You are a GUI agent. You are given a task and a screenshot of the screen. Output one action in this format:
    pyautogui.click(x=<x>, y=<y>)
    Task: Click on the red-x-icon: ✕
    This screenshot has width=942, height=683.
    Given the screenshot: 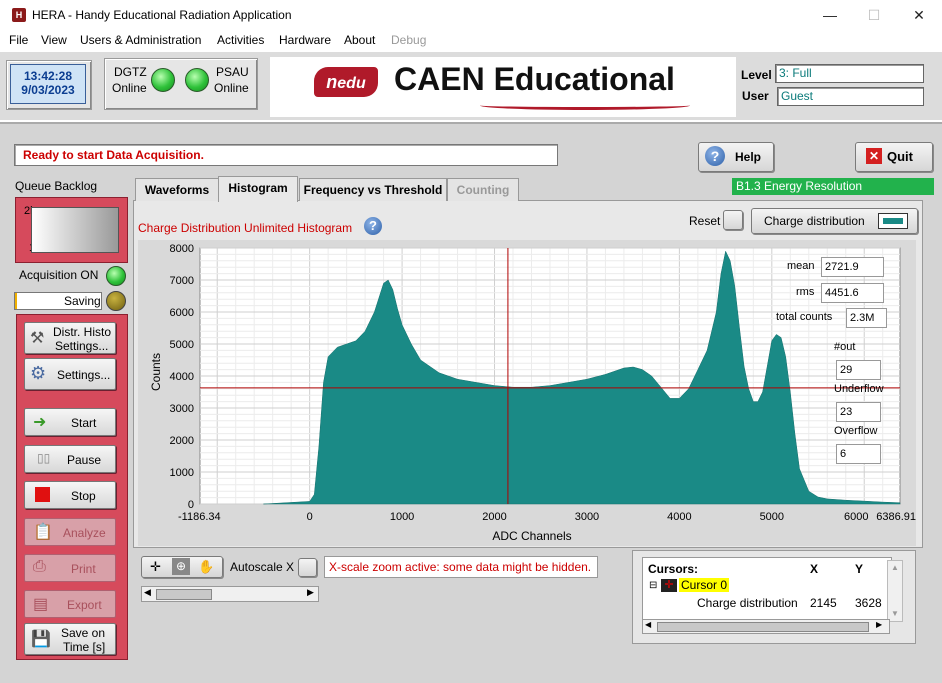 What is the action you would take?
    pyautogui.click(x=874, y=156)
    